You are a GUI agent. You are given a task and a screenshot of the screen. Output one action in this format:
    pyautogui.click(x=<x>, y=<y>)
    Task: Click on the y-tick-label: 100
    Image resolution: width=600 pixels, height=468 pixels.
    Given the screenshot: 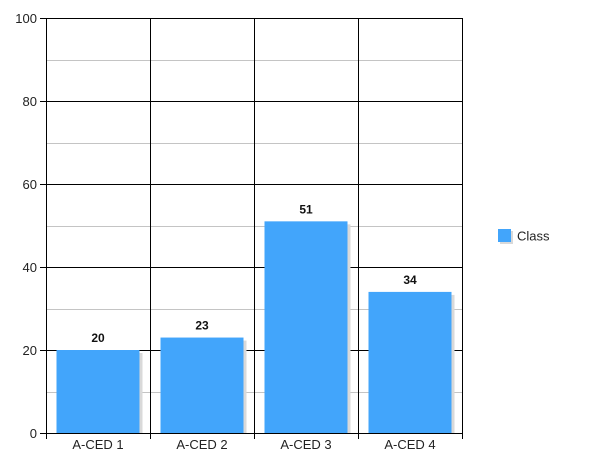 What is the action you would take?
    pyautogui.click(x=26, y=18)
    